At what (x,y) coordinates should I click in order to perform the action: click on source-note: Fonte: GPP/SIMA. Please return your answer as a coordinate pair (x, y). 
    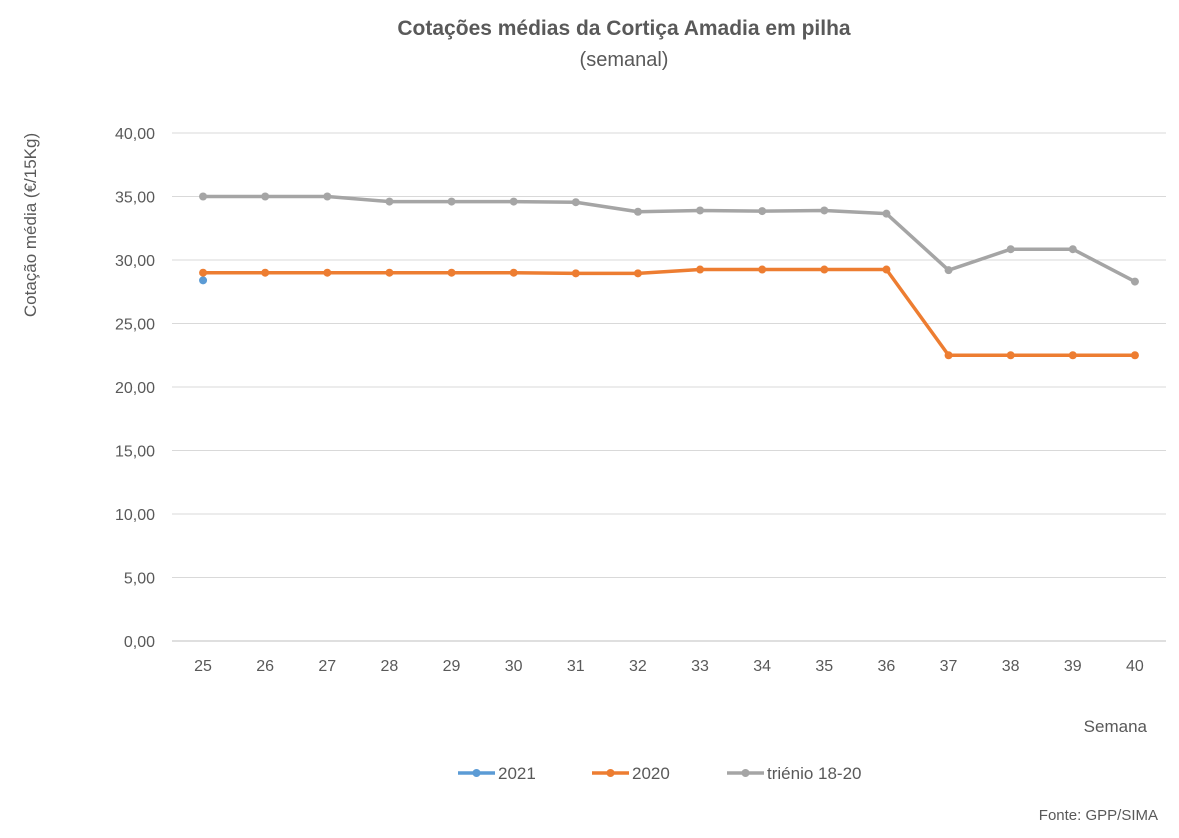
    Looking at the image, I should click on (1098, 815).